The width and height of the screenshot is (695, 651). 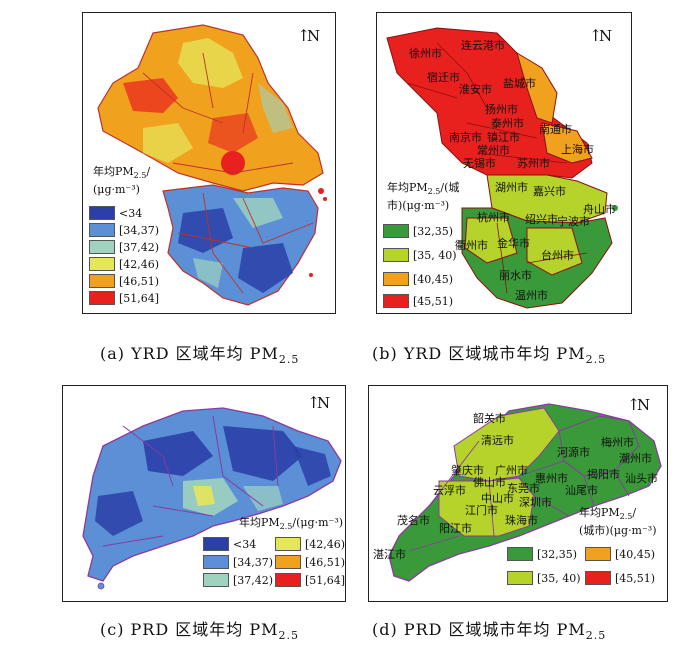 I want to click on legend-item: [51,64], so click(x=124, y=298).